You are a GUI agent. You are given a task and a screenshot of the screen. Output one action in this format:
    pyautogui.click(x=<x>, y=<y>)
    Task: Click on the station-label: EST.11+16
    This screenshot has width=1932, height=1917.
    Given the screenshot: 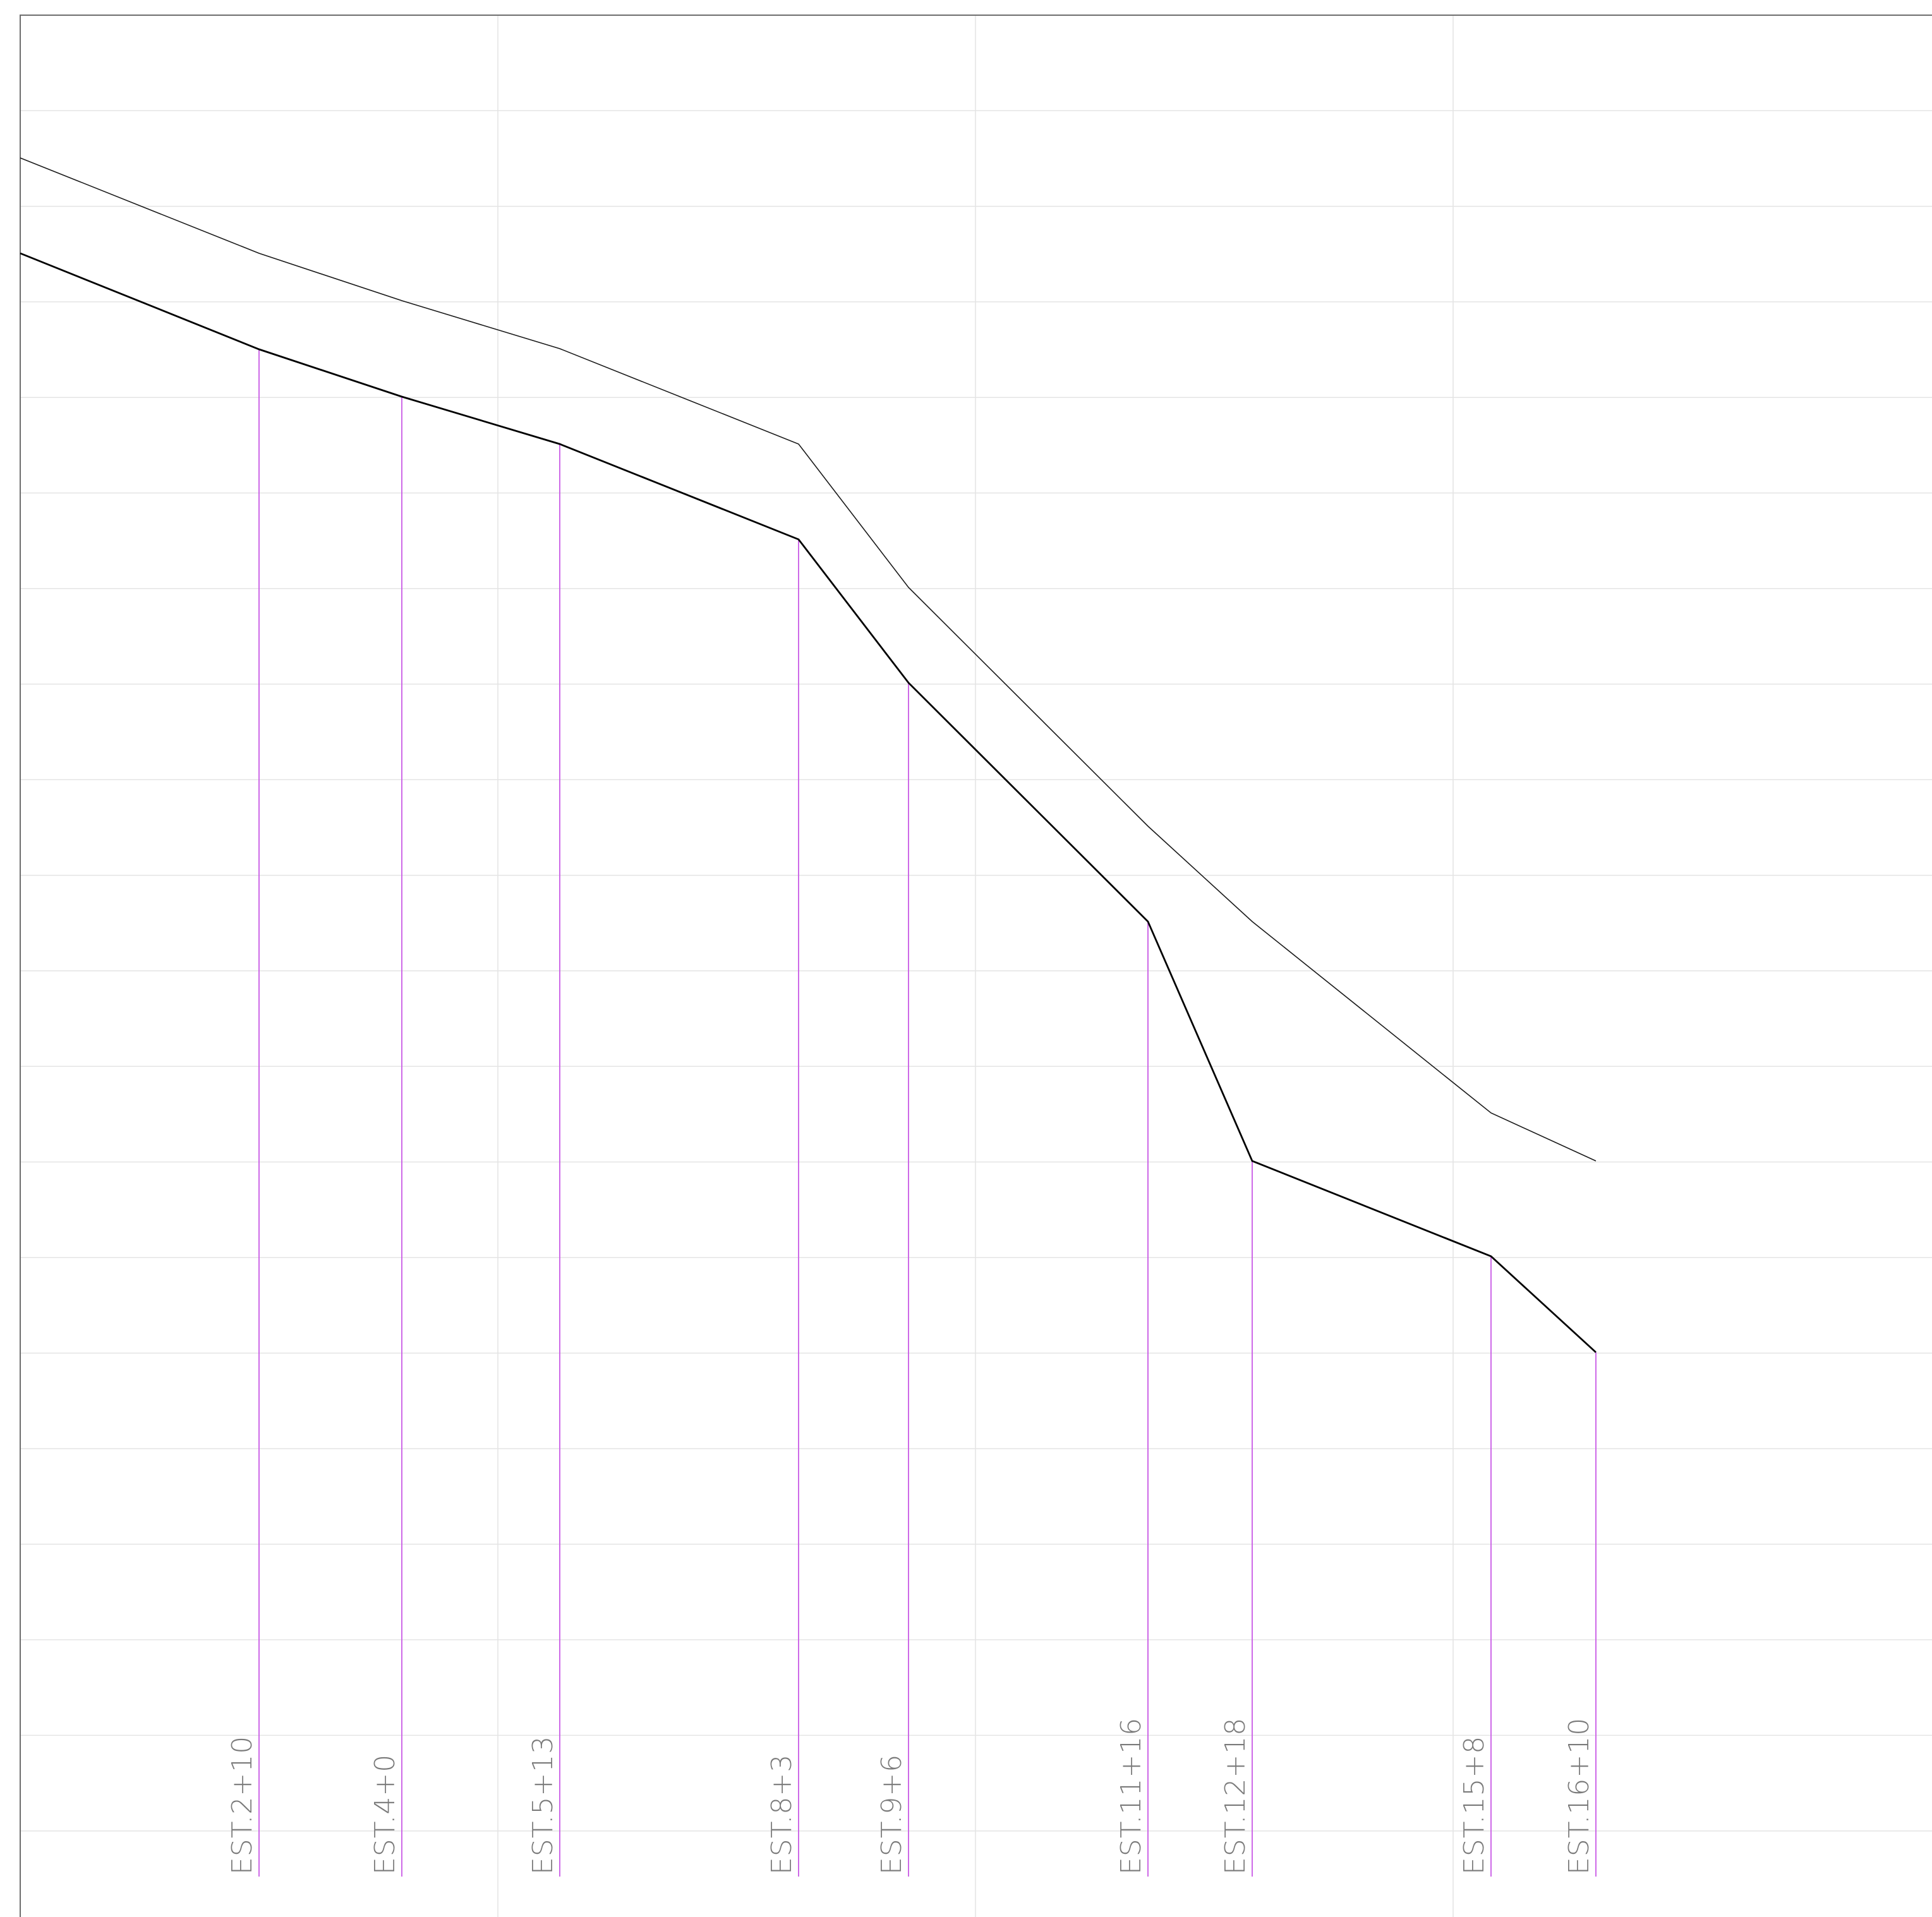 What is the action you would take?
    pyautogui.click(x=1131, y=1796)
    